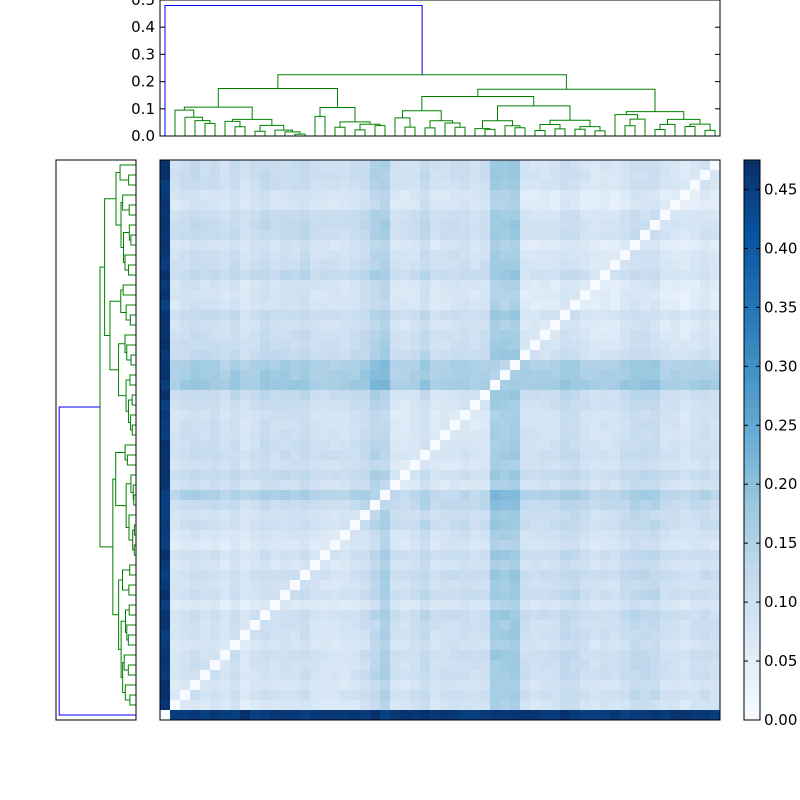  Describe the element at coordinates (143, 82) in the screenshot. I see `y-tick-label: 0.2` at that location.